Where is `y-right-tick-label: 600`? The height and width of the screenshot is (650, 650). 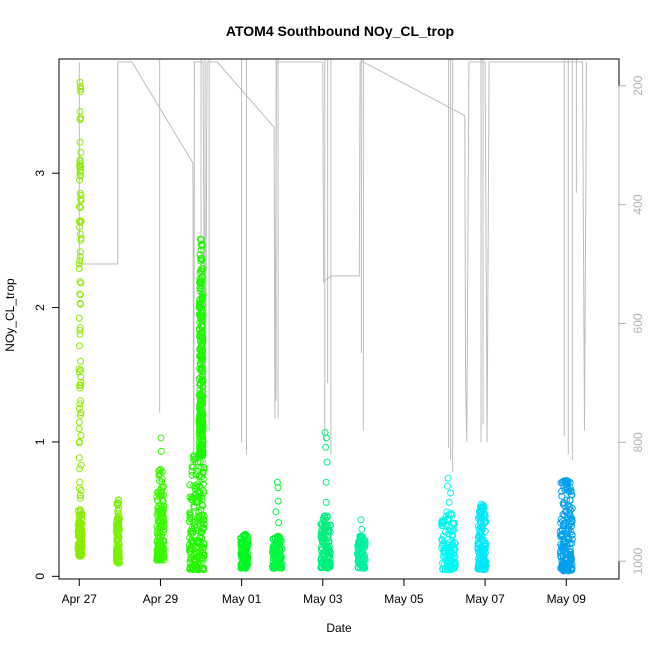 y-right-tick-label: 600 is located at coordinates (638, 323).